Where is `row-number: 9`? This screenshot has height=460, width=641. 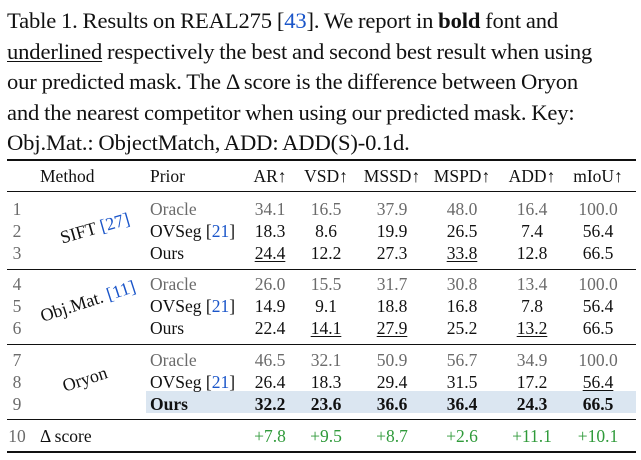
row-number: 9 is located at coordinates (17, 404).